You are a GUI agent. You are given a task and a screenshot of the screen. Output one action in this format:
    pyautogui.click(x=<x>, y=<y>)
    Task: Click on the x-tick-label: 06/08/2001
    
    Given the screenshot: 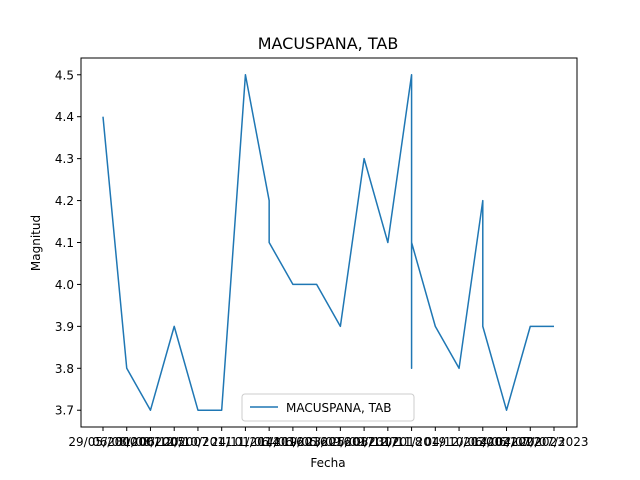 What is the action you would take?
    pyautogui.click(x=126, y=442)
    